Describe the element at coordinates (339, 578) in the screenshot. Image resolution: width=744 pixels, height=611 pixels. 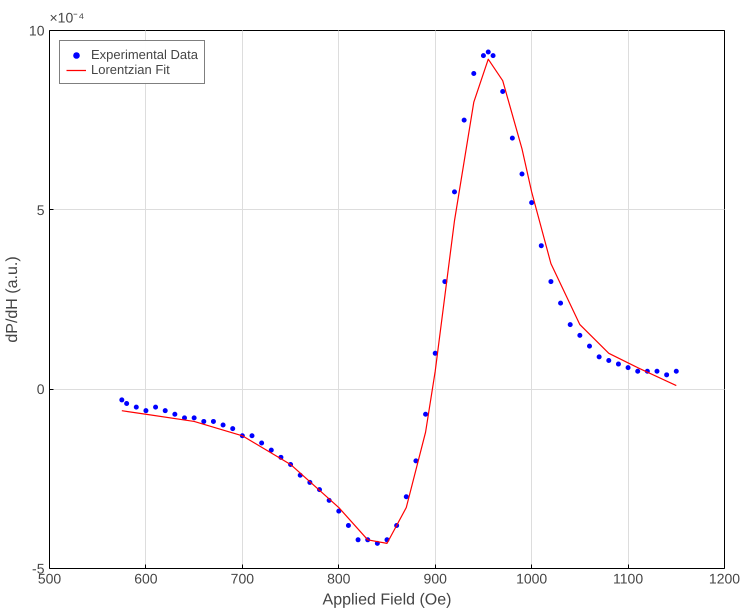
I see `x-tick-label: 800` at that location.